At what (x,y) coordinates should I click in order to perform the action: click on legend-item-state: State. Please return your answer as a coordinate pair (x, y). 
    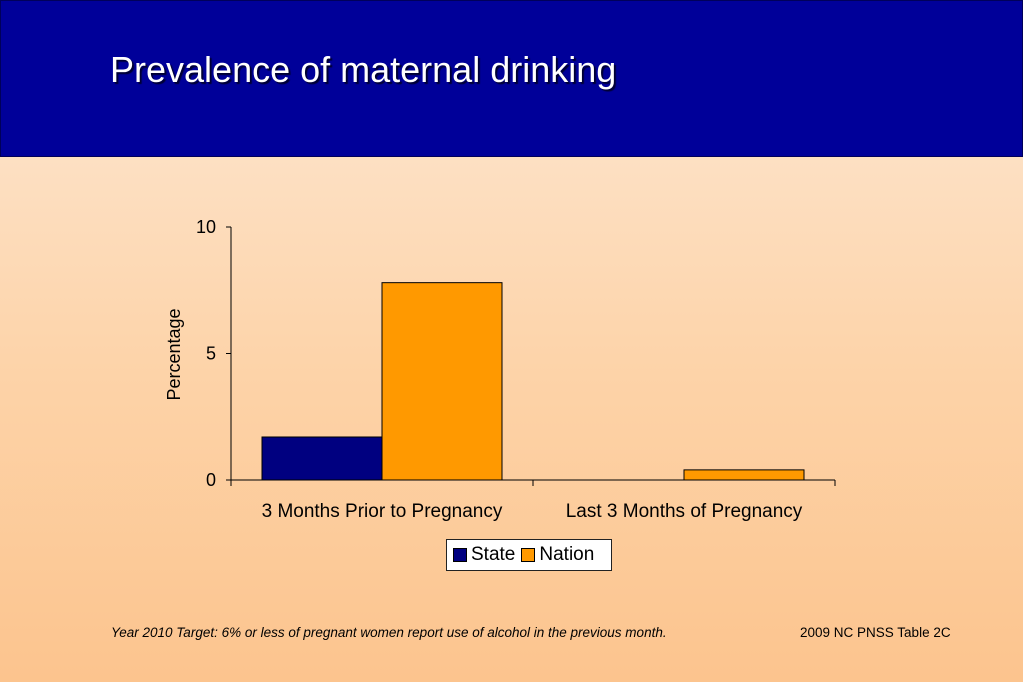
    Looking at the image, I should click on (484, 555).